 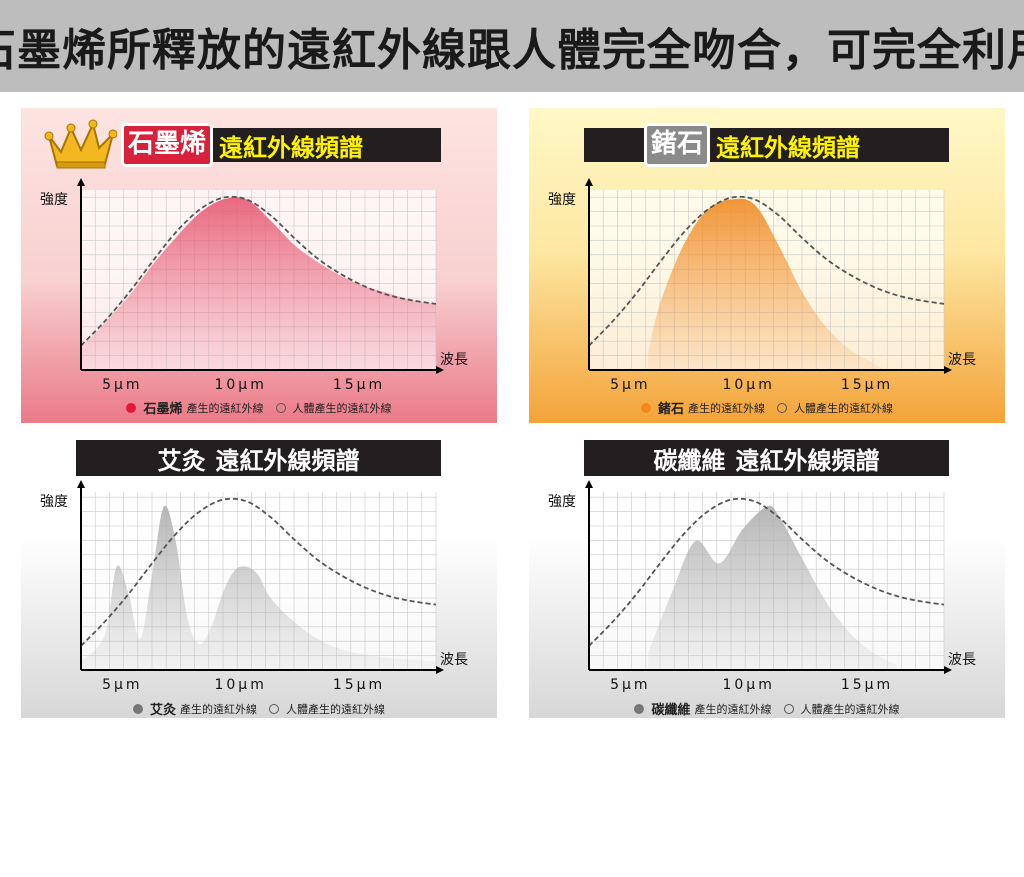 What do you see at coordinates (218, 709) in the screenshot?
I see `moxa-legend-suffix: 產生的遠紅外線` at bounding box center [218, 709].